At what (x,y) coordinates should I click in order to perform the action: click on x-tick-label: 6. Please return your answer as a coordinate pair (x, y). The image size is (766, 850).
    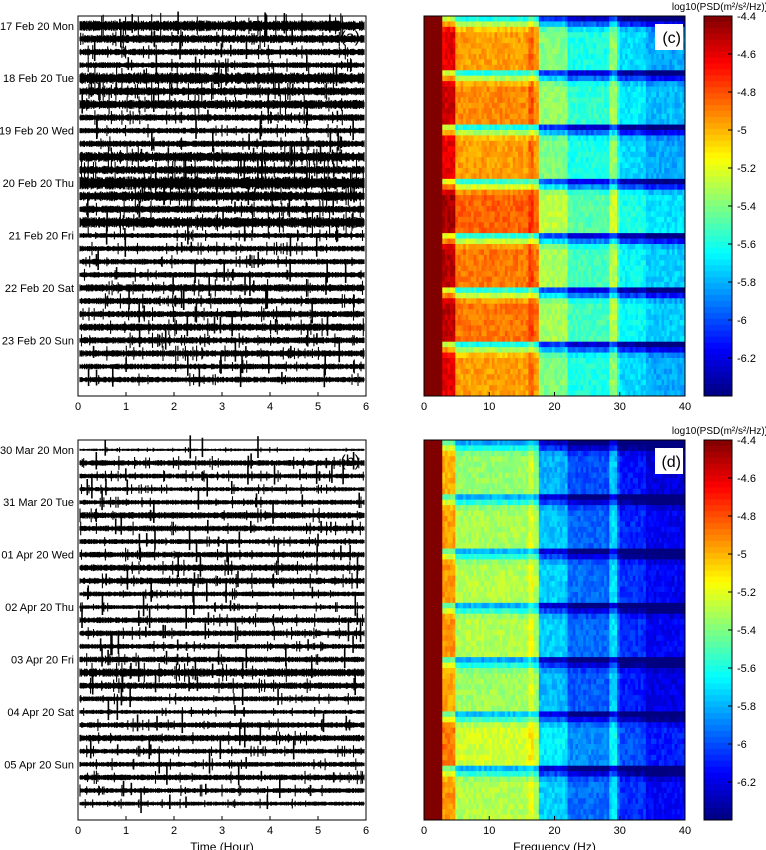
    Looking at the image, I should click on (366, 407).